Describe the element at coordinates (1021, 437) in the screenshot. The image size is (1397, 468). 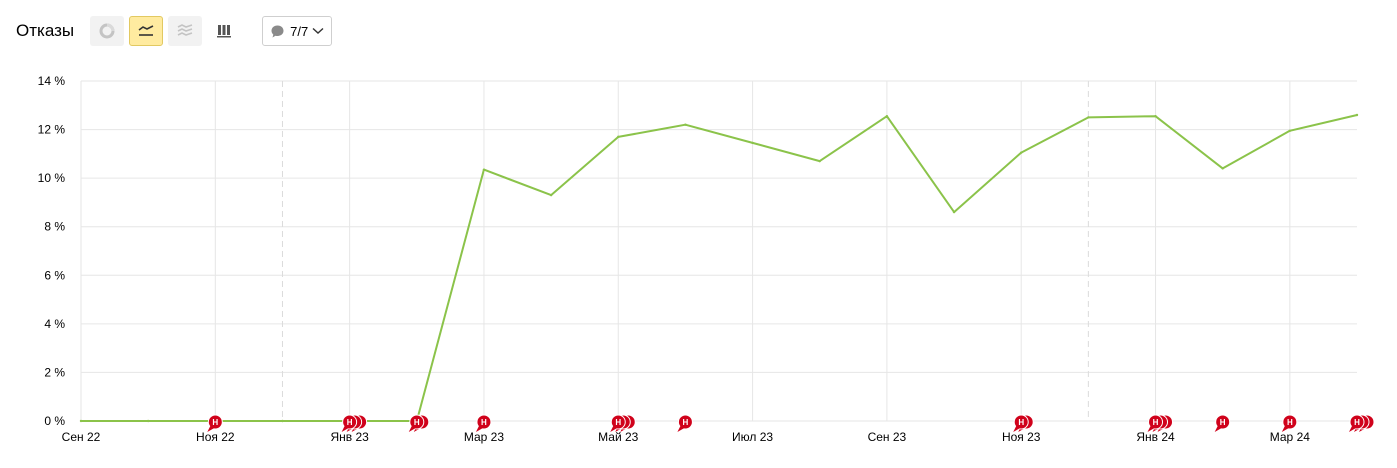
I see `x-tick-label: Ноя 23` at that location.